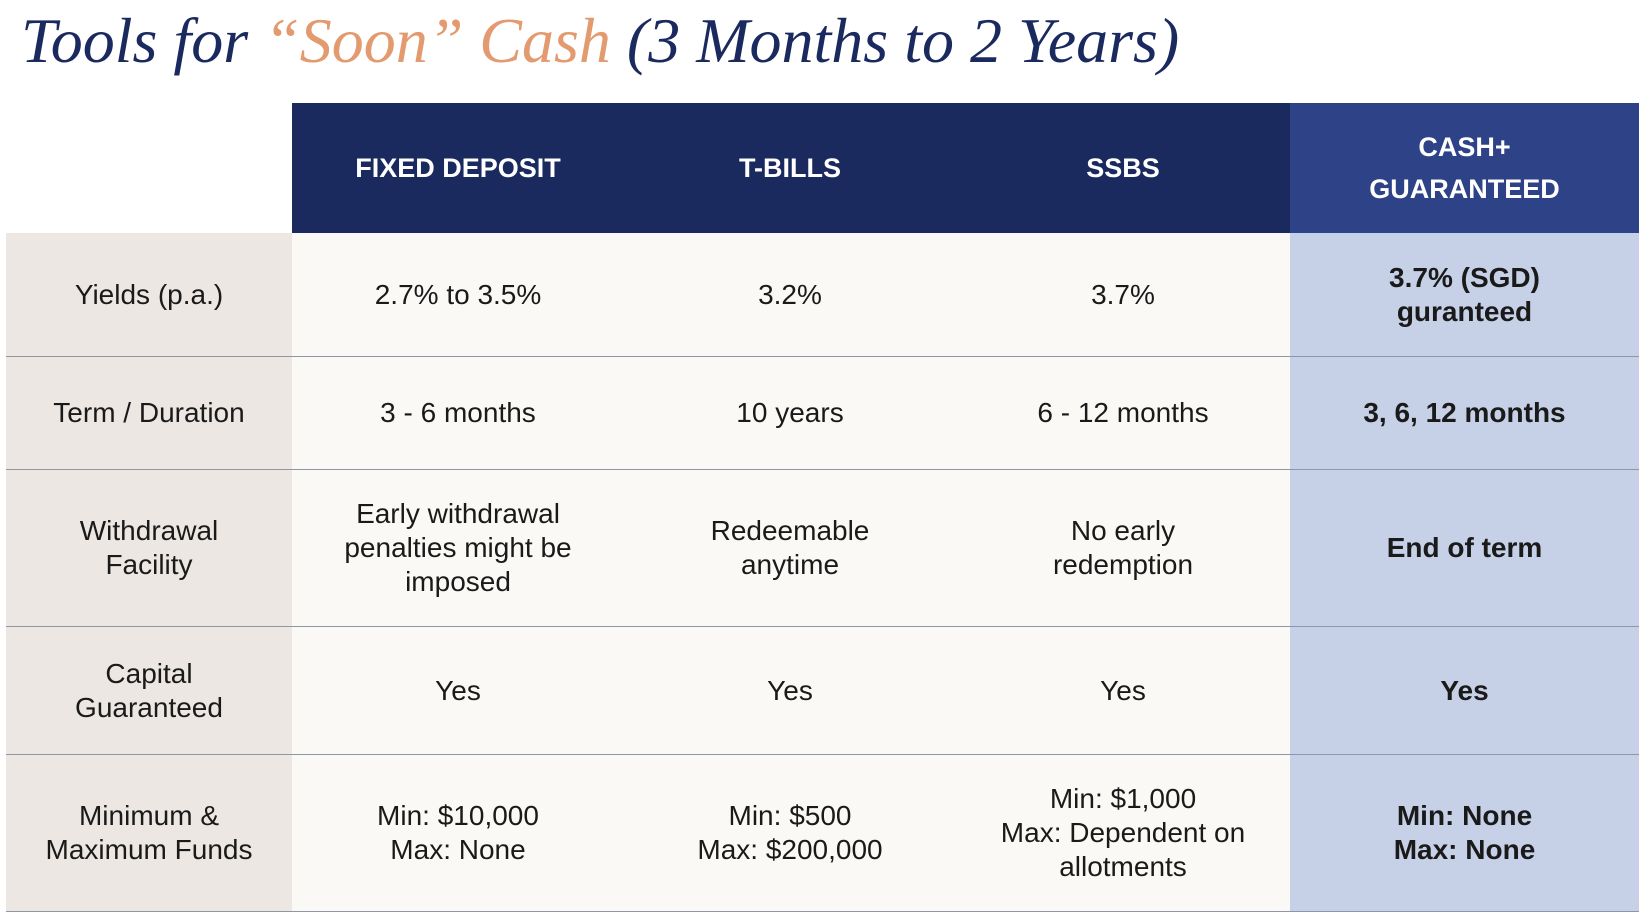 The width and height of the screenshot is (1644, 920). I want to click on cell-line: Yields (p.a.), so click(149, 294).